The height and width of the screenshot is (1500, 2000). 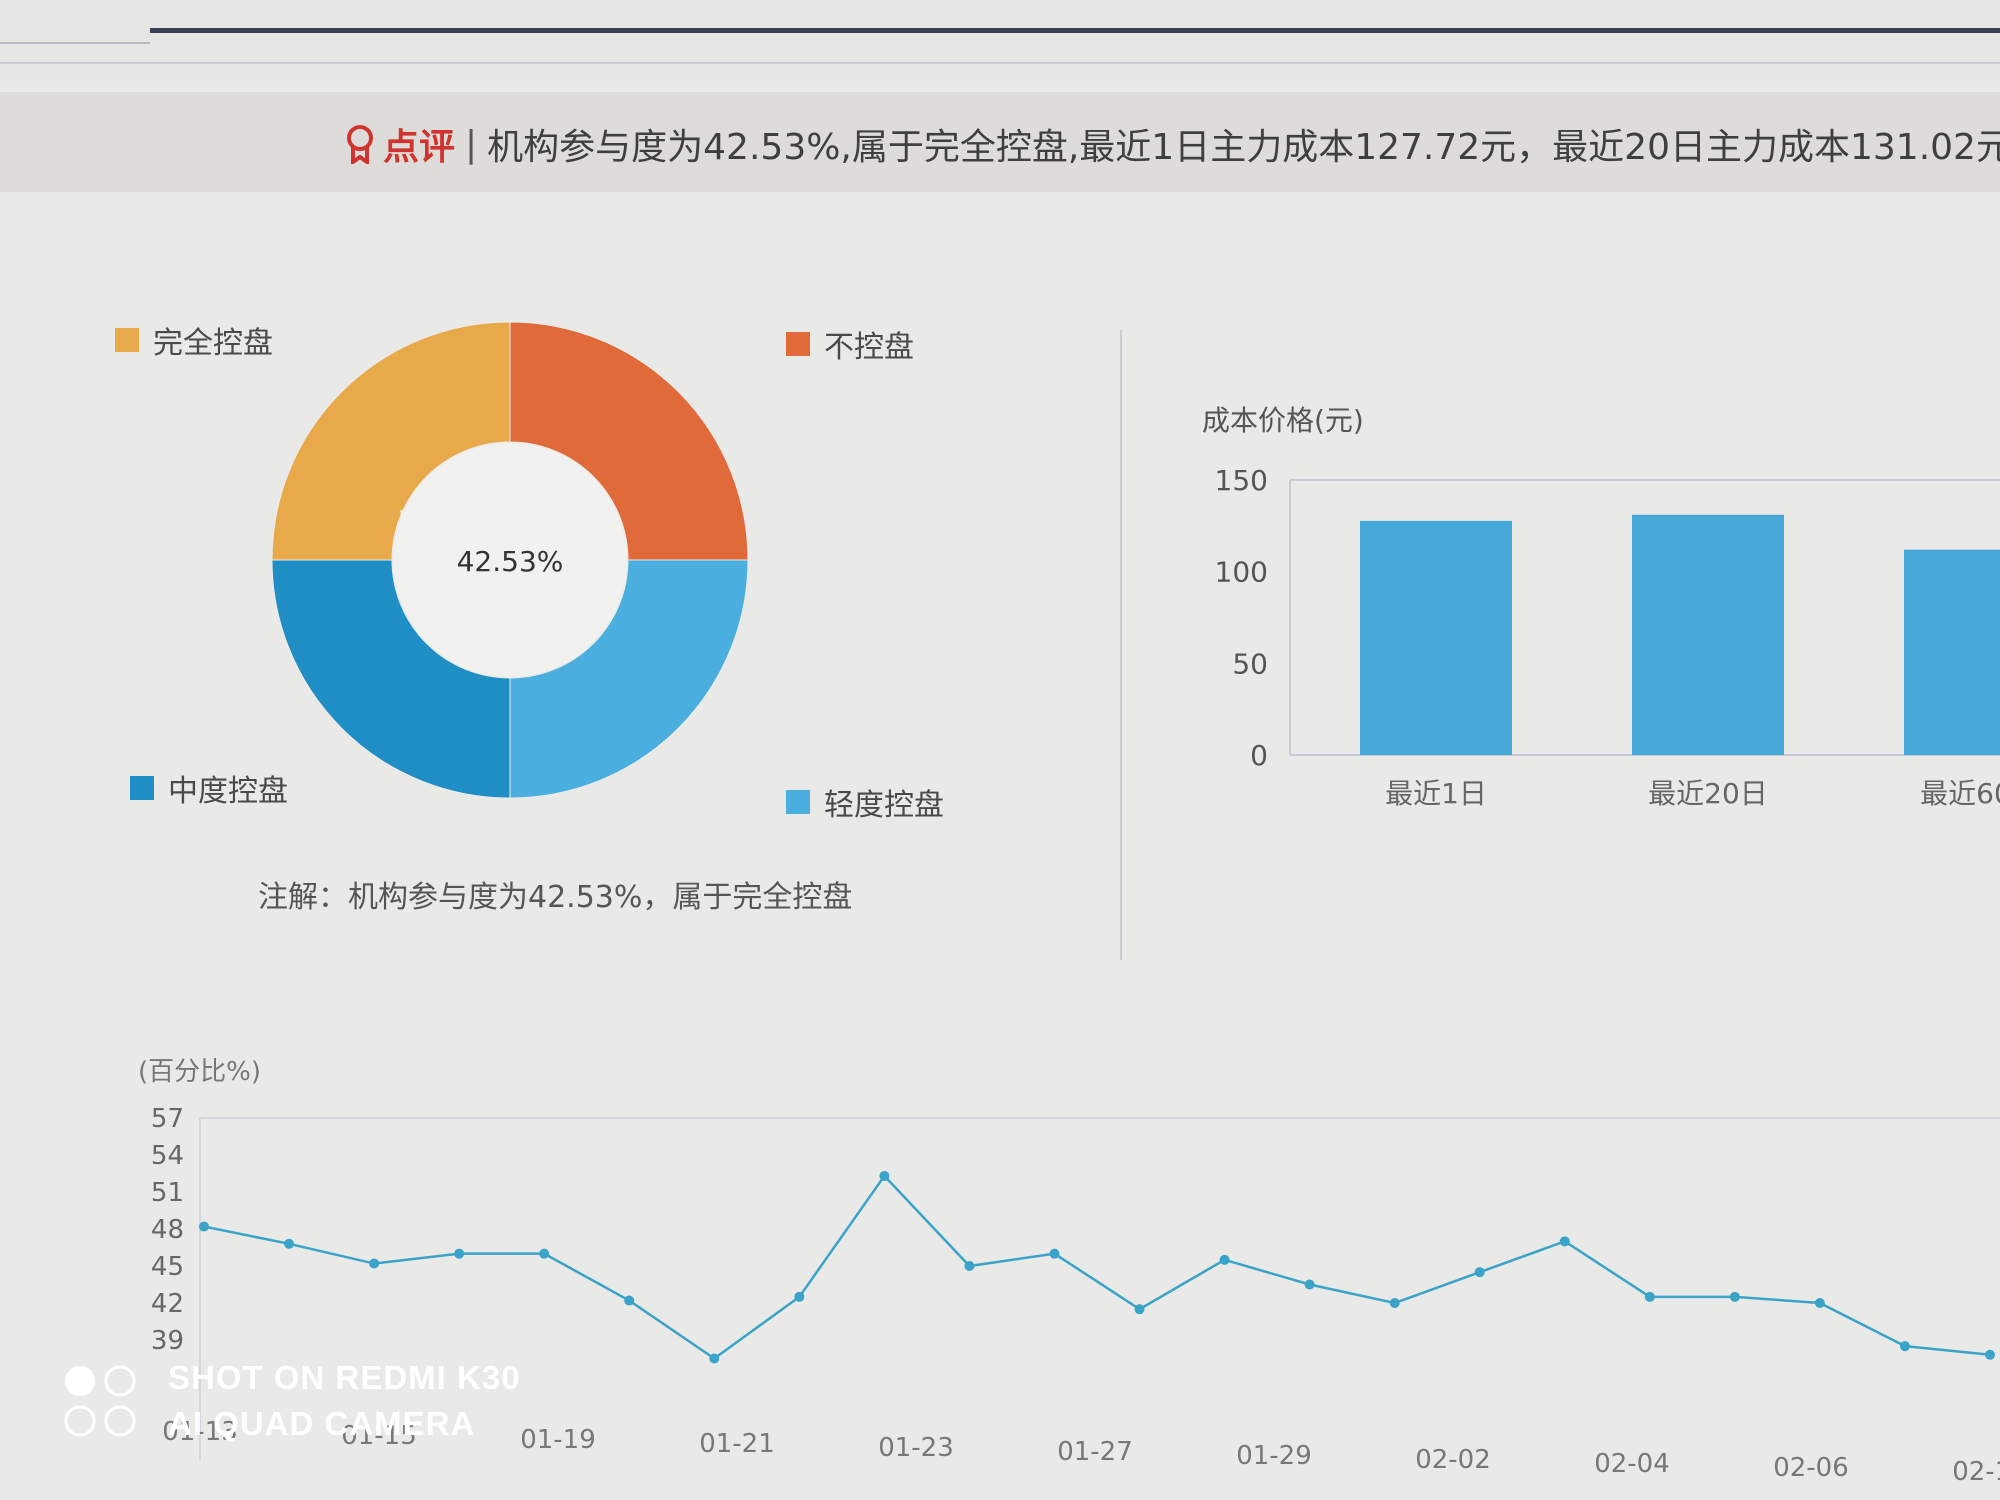 I want to click on donut-hole, so click(x=510, y=560).